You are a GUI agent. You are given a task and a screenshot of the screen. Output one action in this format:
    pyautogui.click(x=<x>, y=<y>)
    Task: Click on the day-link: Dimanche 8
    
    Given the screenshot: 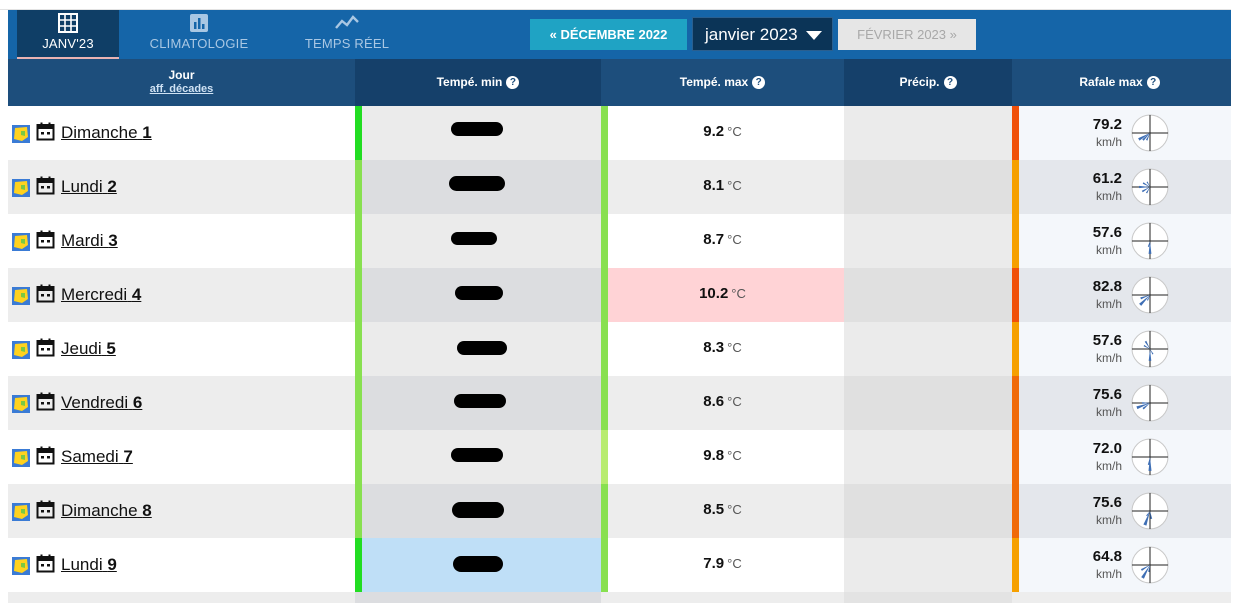 What is the action you would take?
    pyautogui.click(x=106, y=511)
    